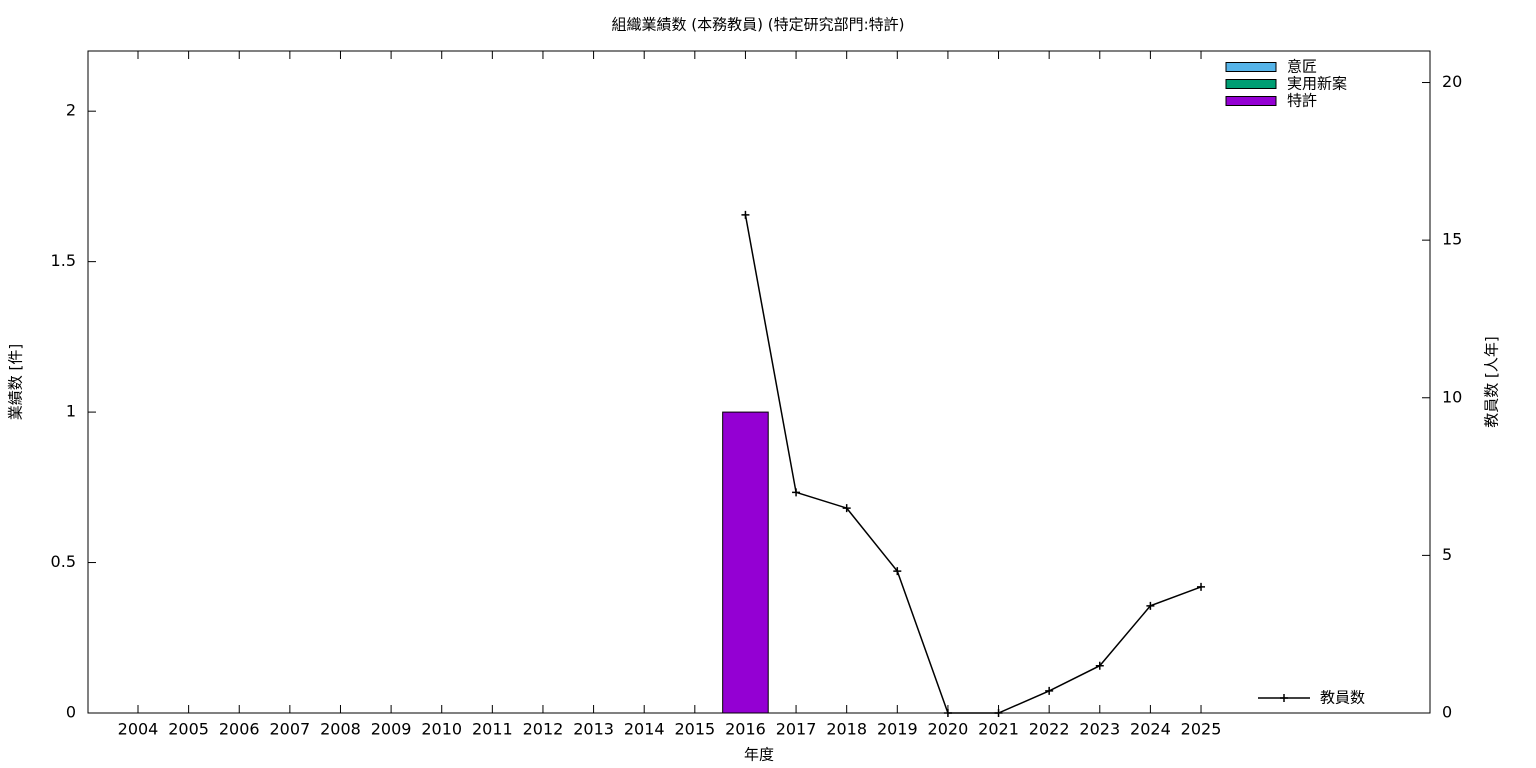 This screenshot has width=1536, height=768. I want to click on x-tick-label: 2021, so click(998, 729).